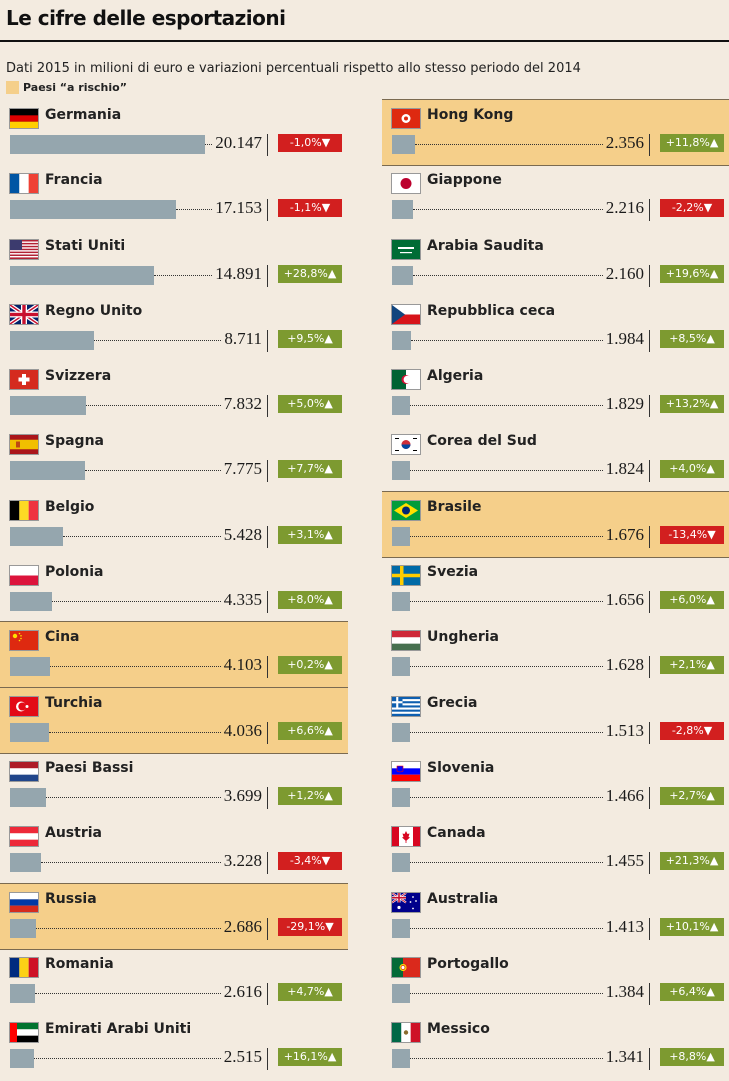 The height and width of the screenshot is (1081, 729). Describe the element at coordinates (174, 263) in the screenshot. I see `country-row: Stati Uniti 14.891 +28,8%▲` at that location.